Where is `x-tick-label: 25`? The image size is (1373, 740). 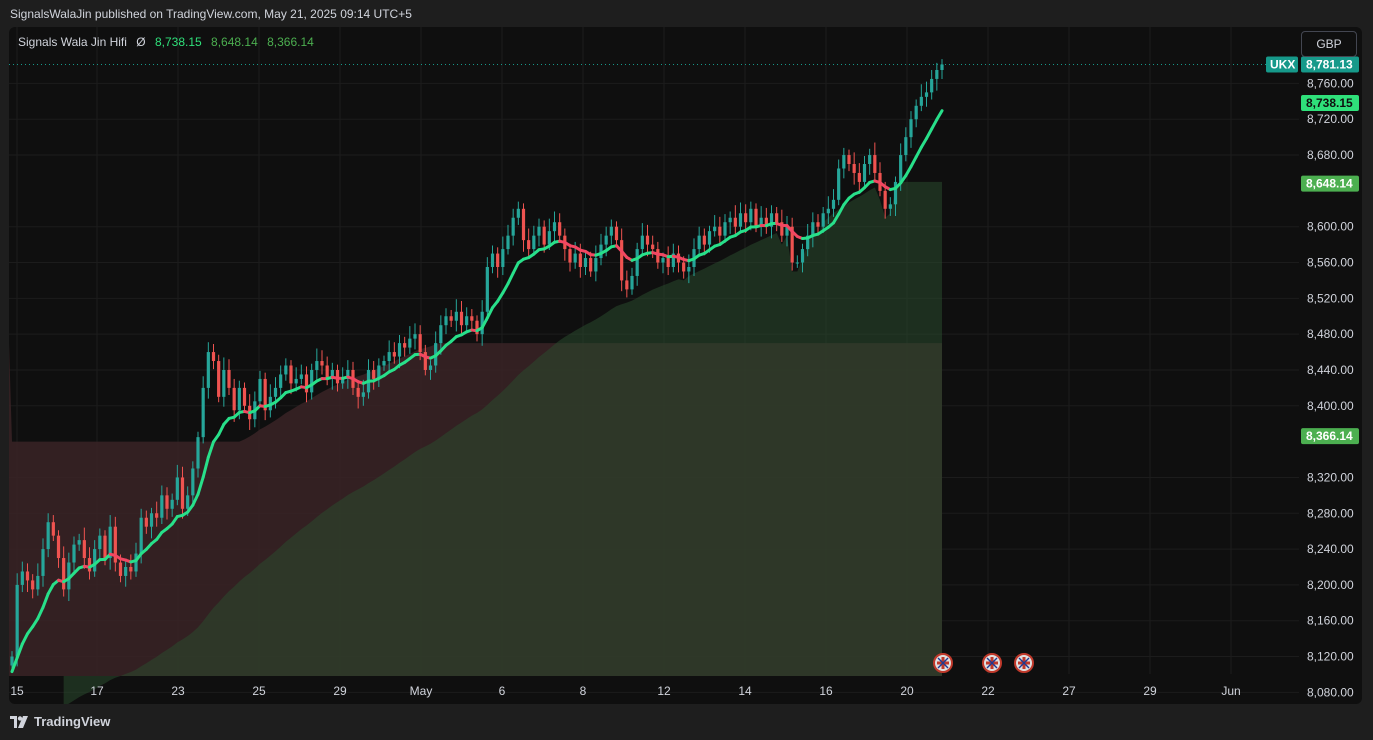 x-tick-label: 25 is located at coordinates (259, 691).